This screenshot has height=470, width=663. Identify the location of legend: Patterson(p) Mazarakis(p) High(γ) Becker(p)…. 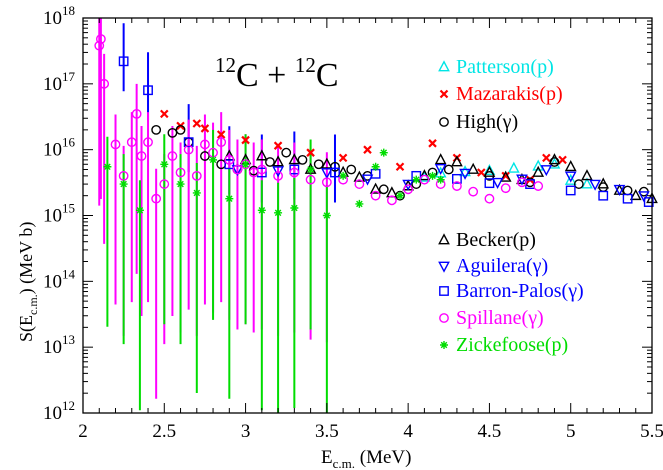
(511, 206).